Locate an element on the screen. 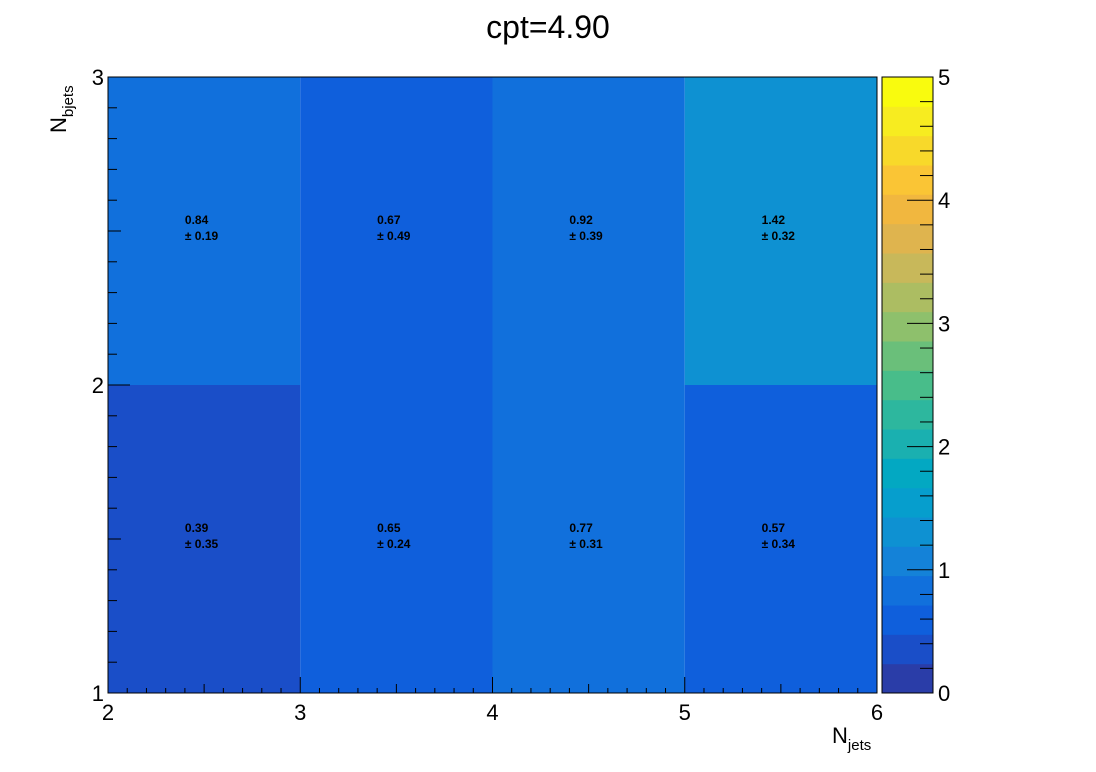  color-scale: 0 1 2 3 4 5 is located at coordinates (915, 385).